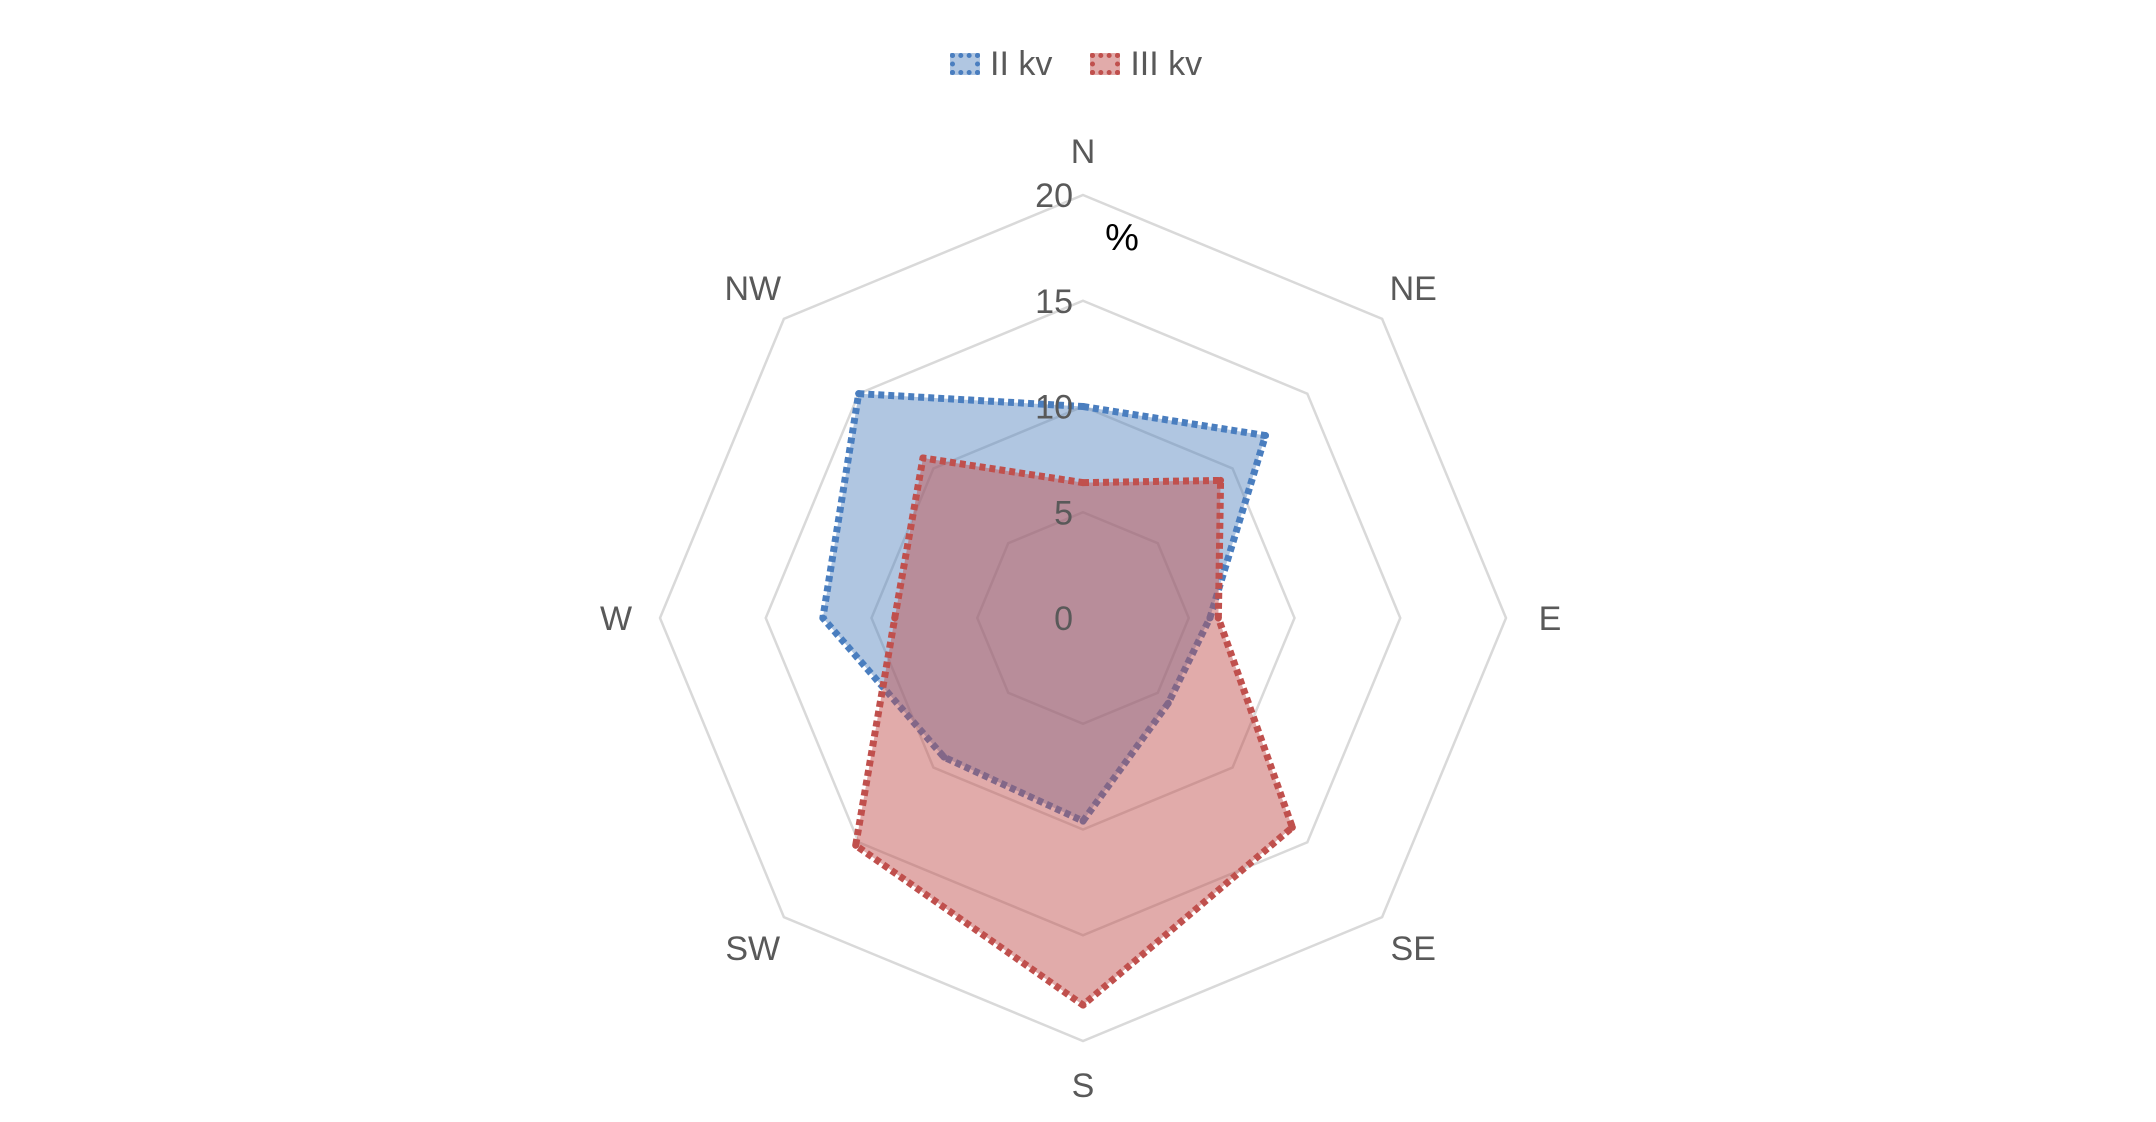 The height and width of the screenshot is (1122, 2156). I want to click on tick-label: 0, so click(1063, 619).